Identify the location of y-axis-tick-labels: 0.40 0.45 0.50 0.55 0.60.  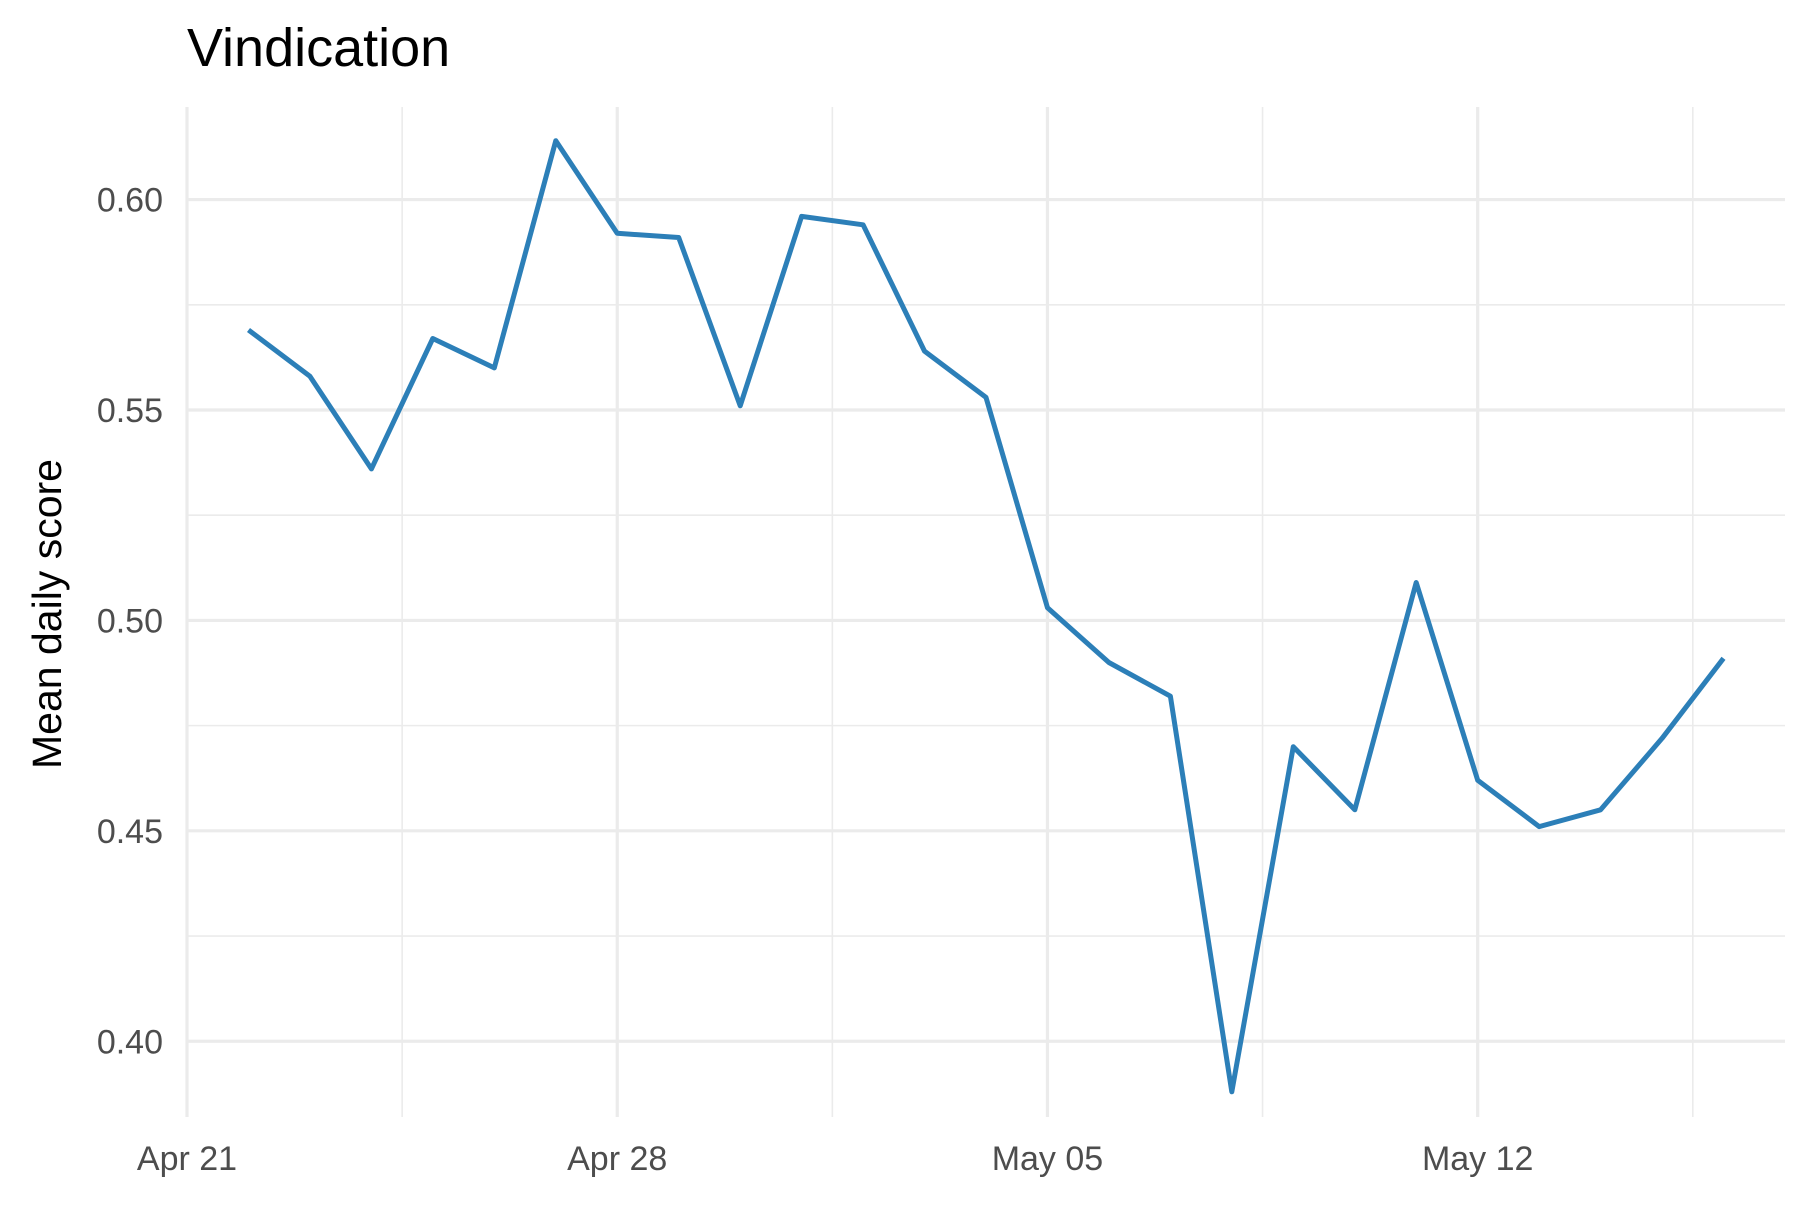
(130, 622).